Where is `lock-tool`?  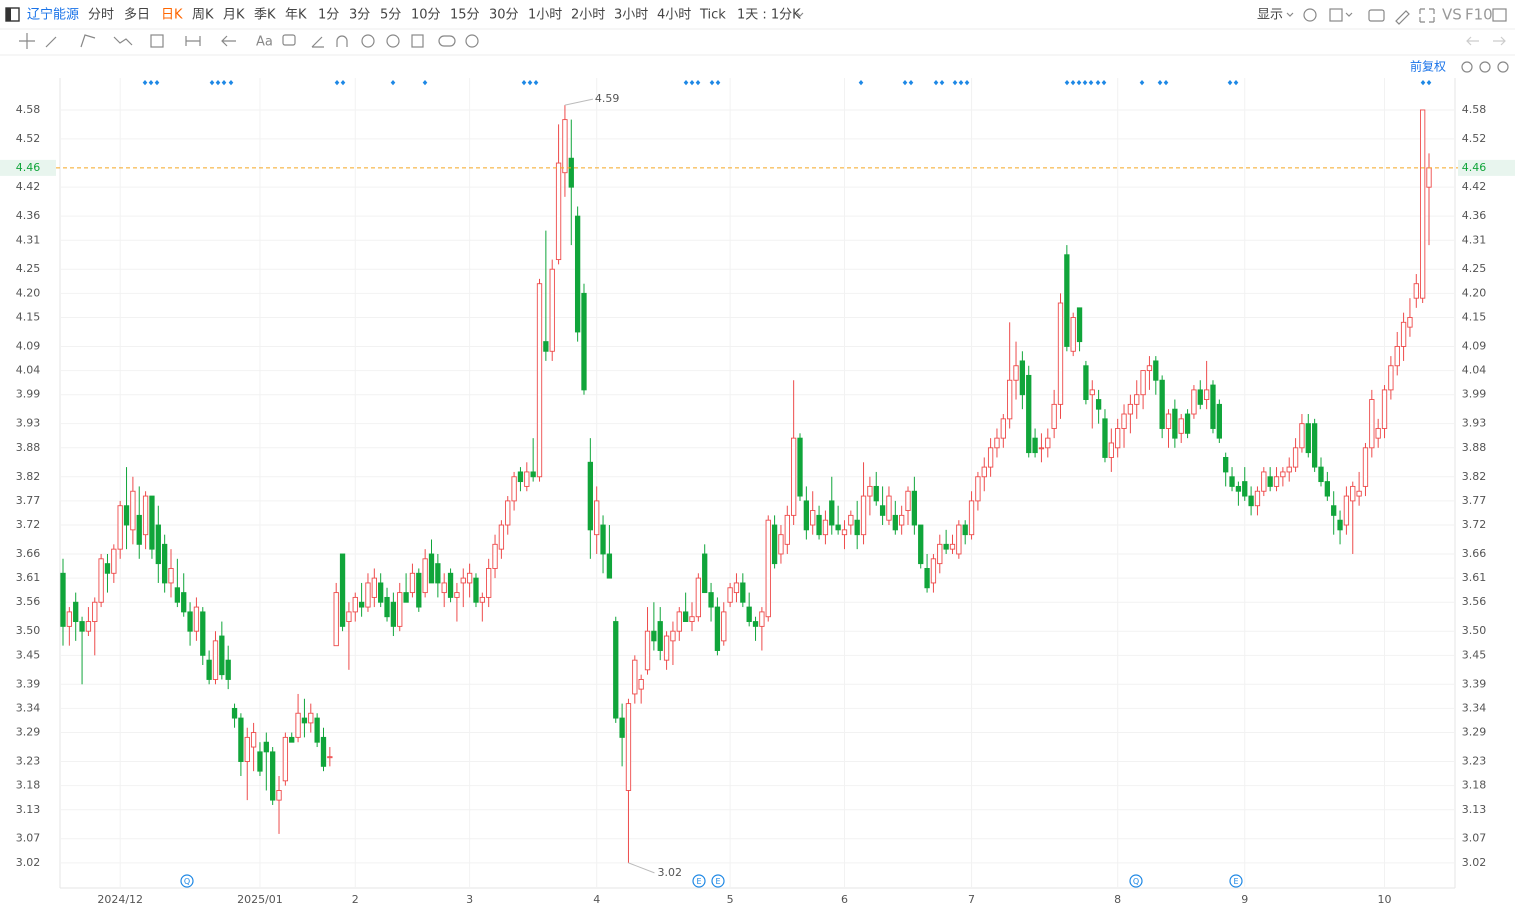
lock-tool is located at coordinates (368, 41).